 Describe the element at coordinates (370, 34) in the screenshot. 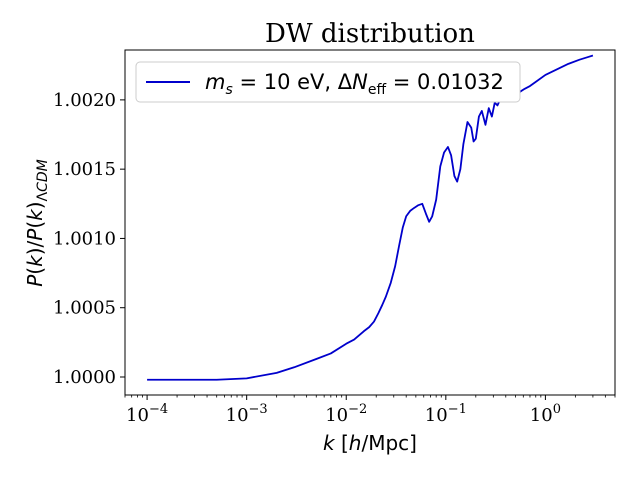

I see `chart-title: DW distribution` at that location.